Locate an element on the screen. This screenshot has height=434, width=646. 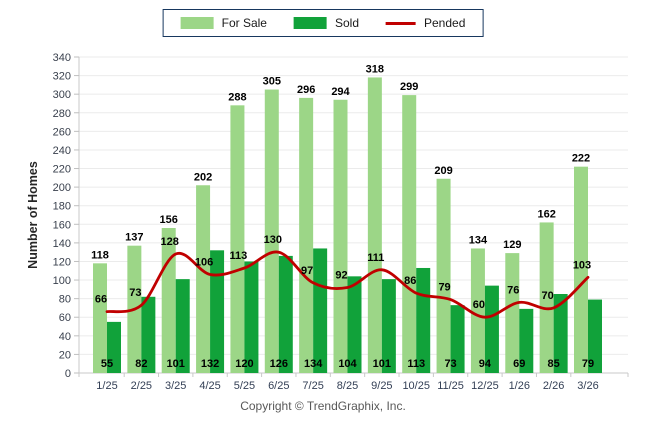
for-sale-swatch is located at coordinates (197, 23).